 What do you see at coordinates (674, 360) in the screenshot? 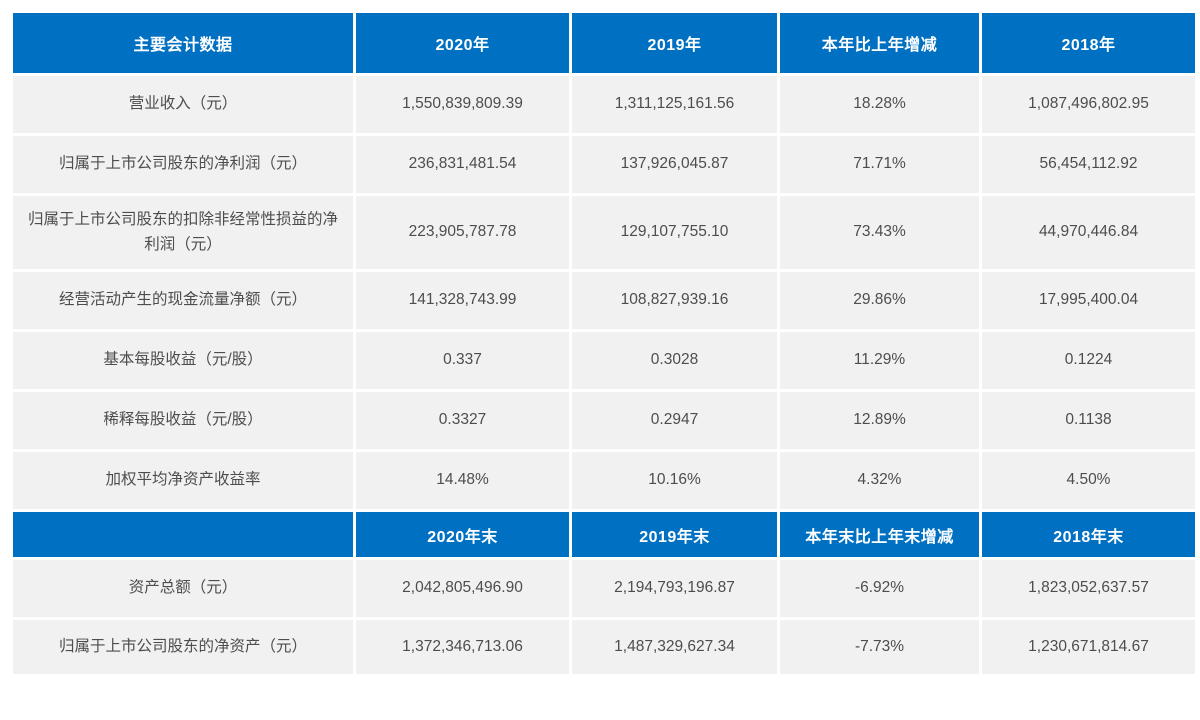
I see `value-2019: 0.3028` at bounding box center [674, 360].